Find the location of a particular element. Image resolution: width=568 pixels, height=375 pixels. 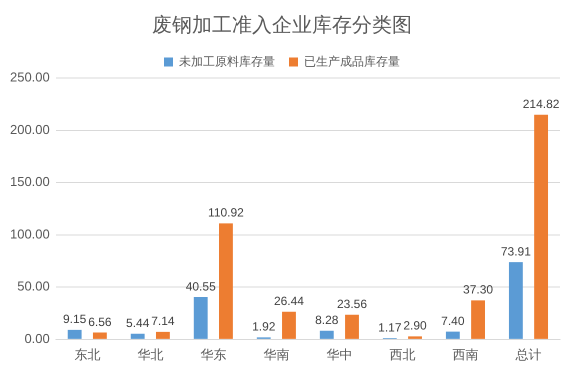

data-label: 26.44 is located at coordinates (289, 301).